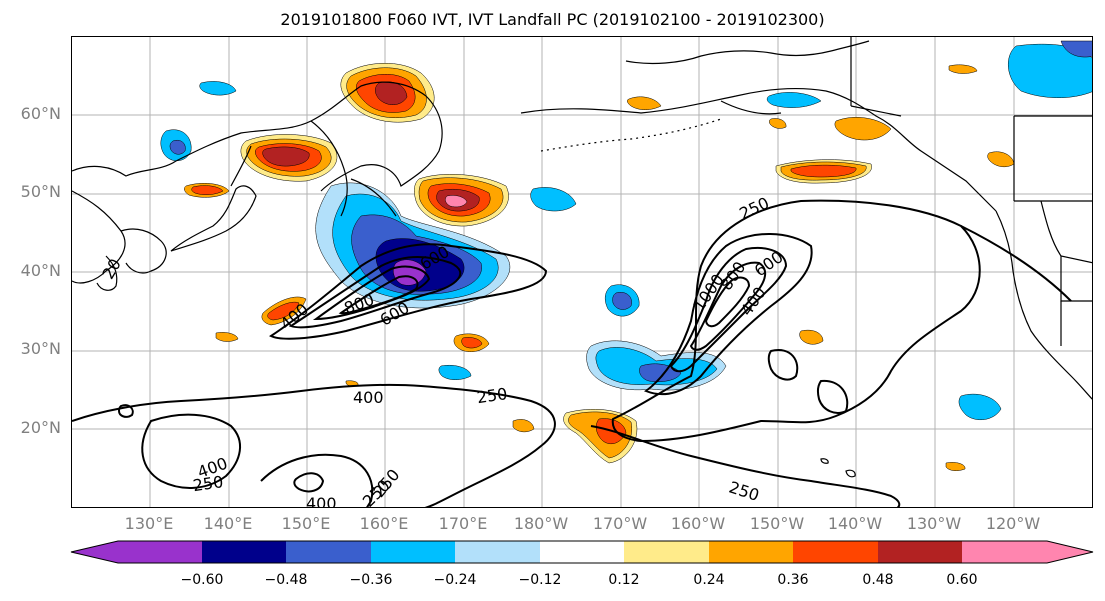 This screenshot has height=601, width=1105. I want to click on colorbar-tick: 0.24, so click(709, 580).